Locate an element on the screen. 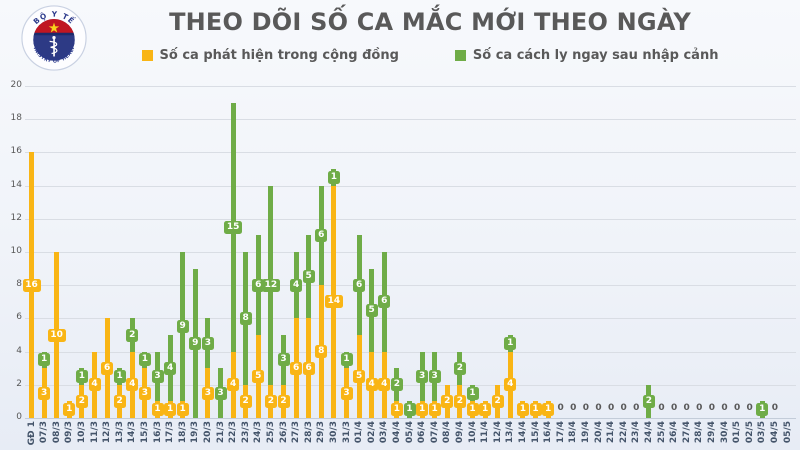 This screenshot has height=450, width=800. x-tick-label: 19/3 is located at coordinates (195, 432).